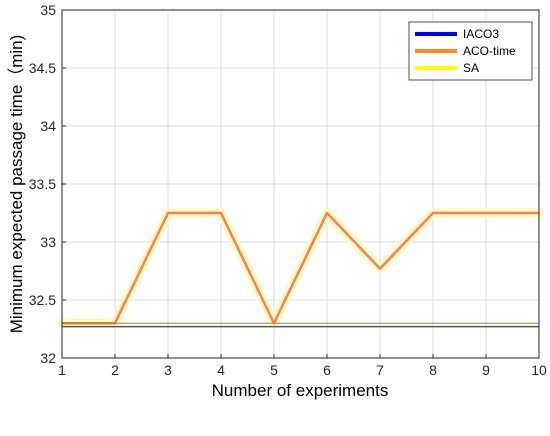 This screenshot has height=436, width=550. What do you see at coordinates (327, 370) in the screenshot?
I see `x-tick-label: 6` at bounding box center [327, 370].